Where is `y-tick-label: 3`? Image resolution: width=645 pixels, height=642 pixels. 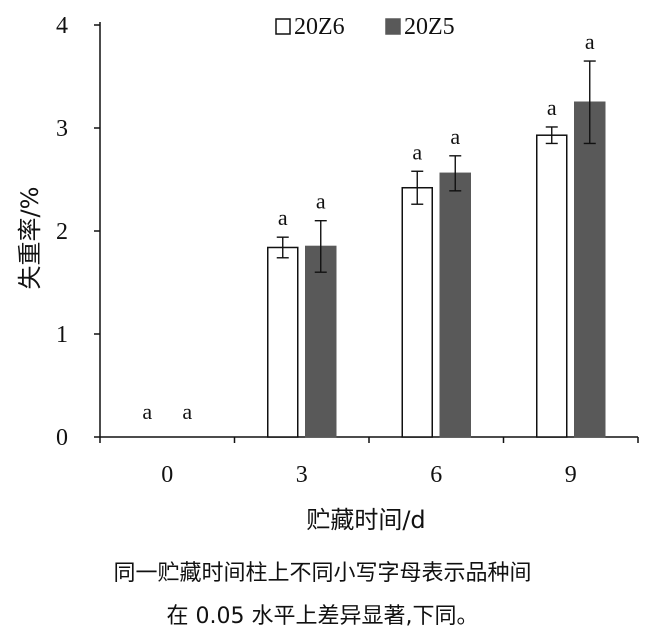 y-tick-label: 3 is located at coordinates (62, 129).